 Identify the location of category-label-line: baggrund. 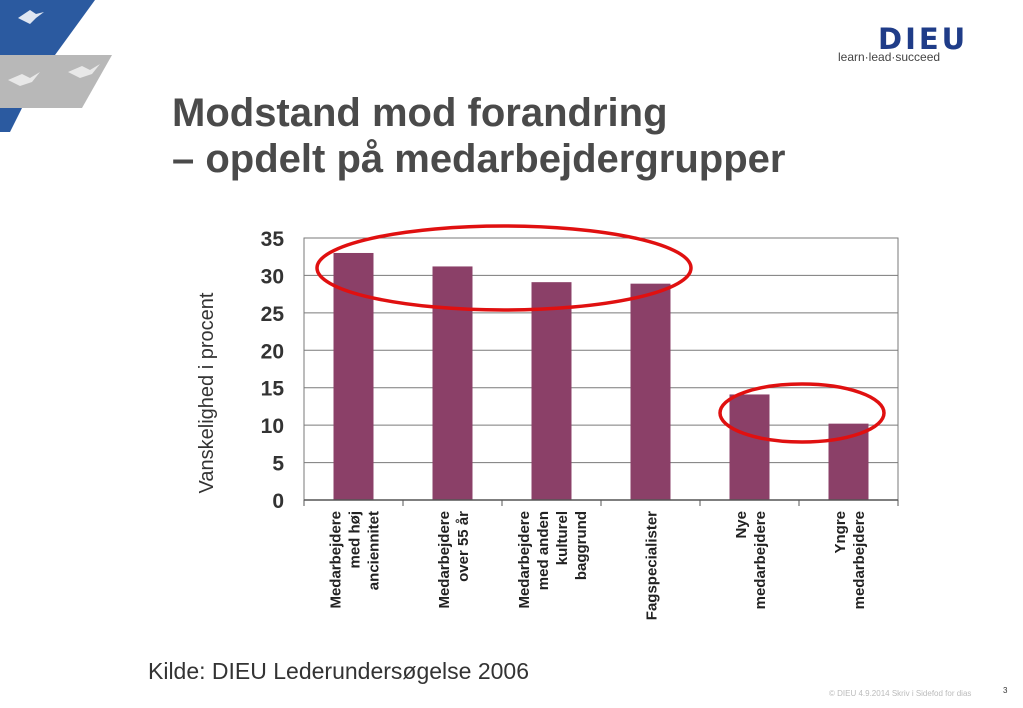
(581, 545).